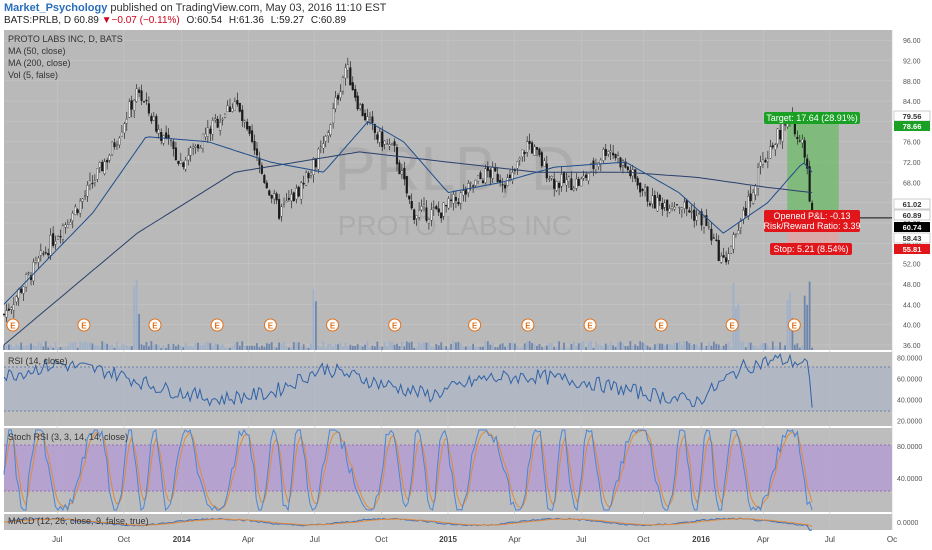 Image resolution: width=932 pixels, height=550 pixels. What do you see at coordinates (912, 305) in the screenshot?
I see `price-tick-label: 44.00` at bounding box center [912, 305].